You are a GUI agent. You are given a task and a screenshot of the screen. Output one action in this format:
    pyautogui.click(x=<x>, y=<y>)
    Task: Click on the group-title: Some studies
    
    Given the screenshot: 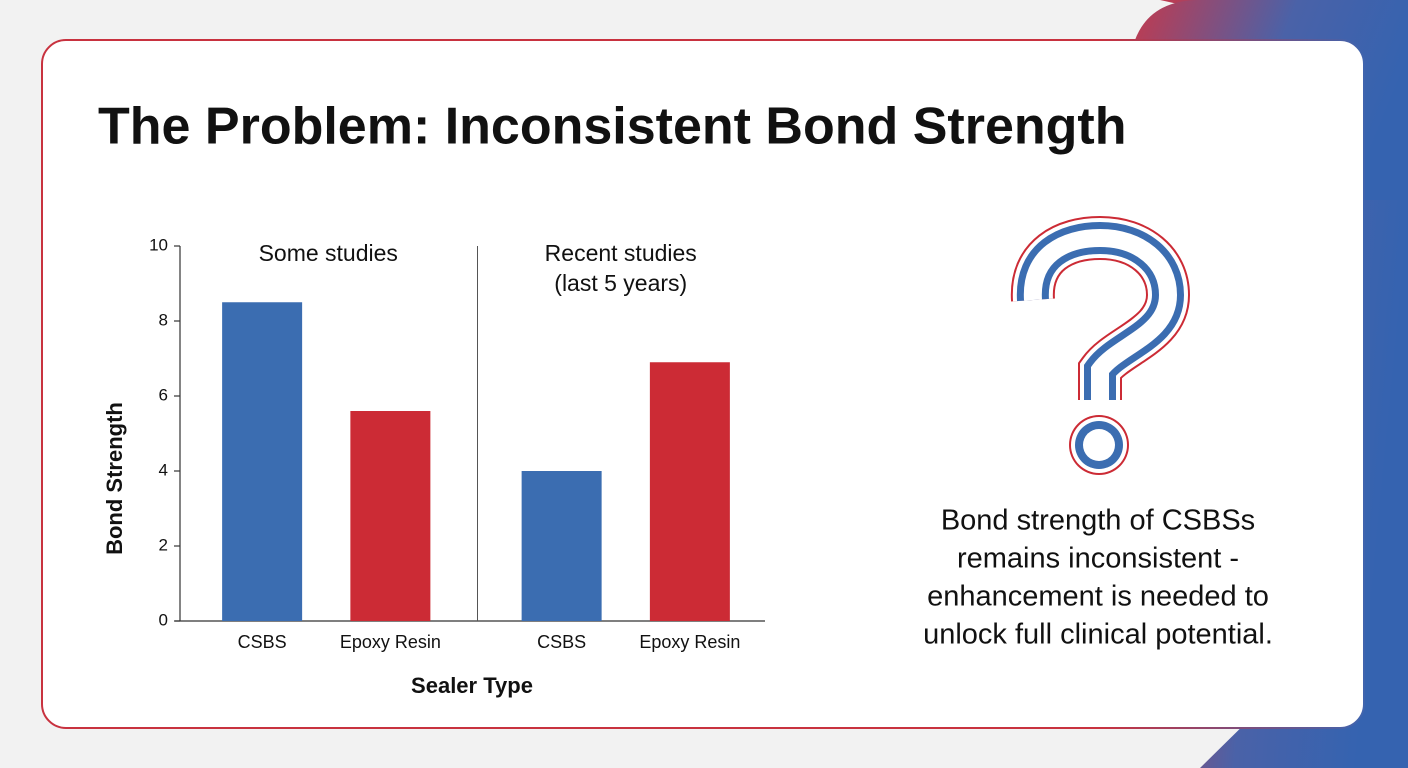 What is the action you would take?
    pyautogui.click(x=328, y=253)
    